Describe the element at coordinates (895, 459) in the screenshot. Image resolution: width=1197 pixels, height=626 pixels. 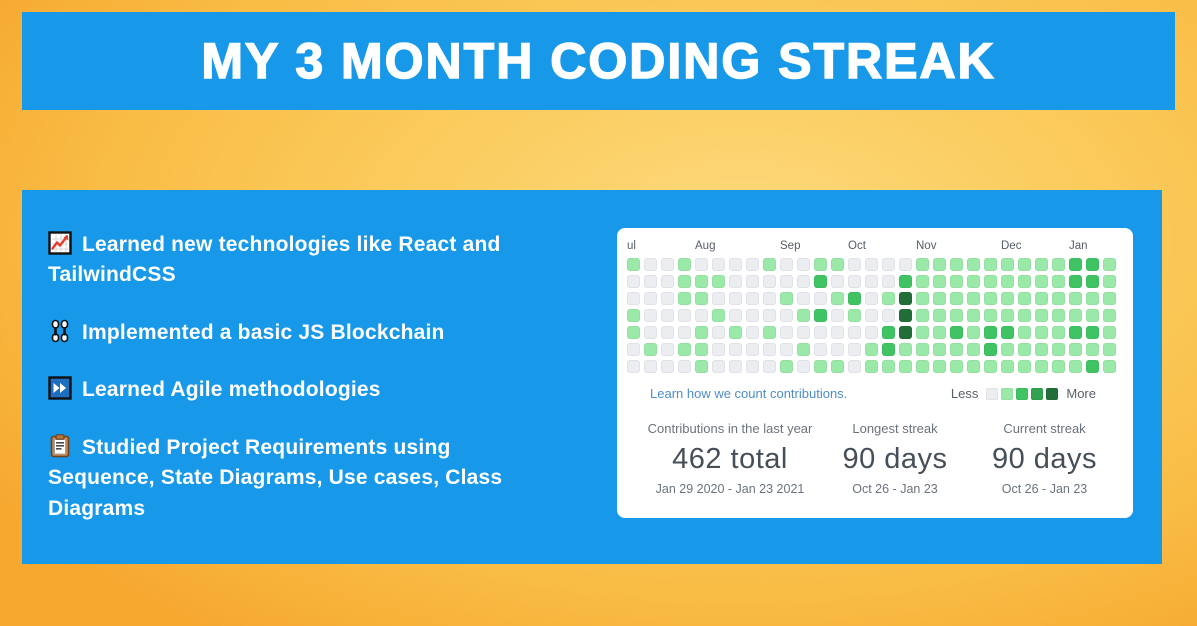
I see `stat-value: 90 days` at that location.